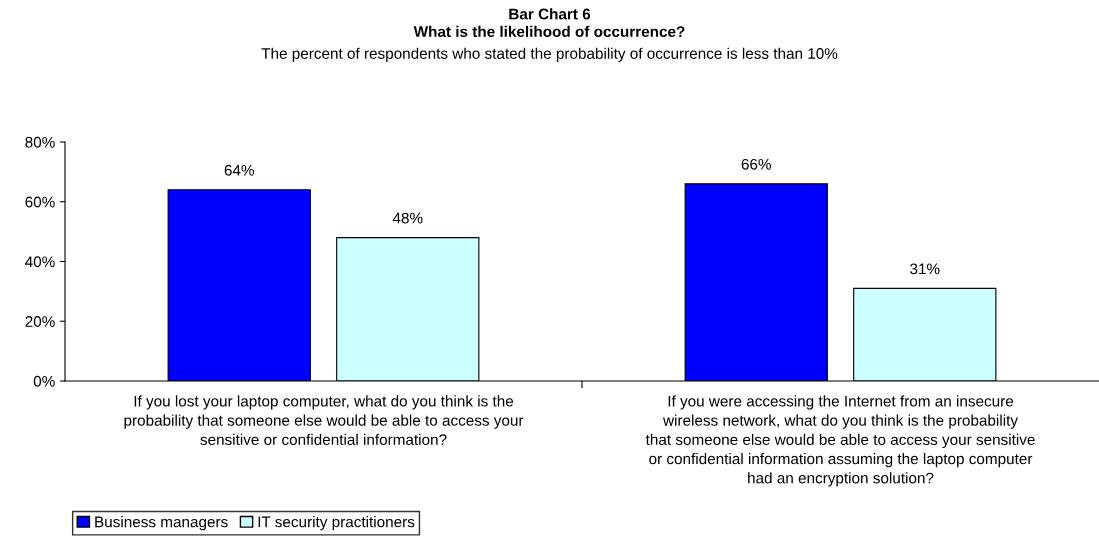 Image resolution: width=1099 pixels, height=548 pixels. I want to click on y-tick-label: 80%, so click(40, 142).